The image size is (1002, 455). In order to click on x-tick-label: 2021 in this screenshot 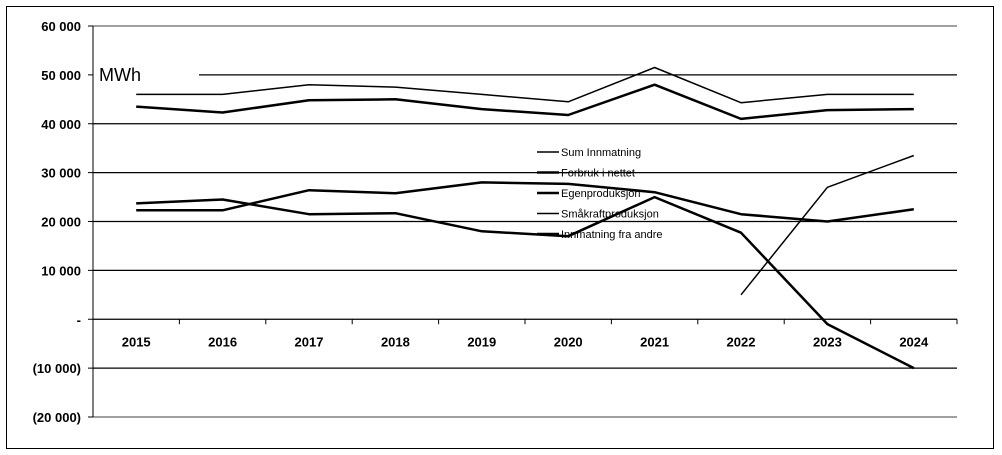, I will do `click(654, 341)`.